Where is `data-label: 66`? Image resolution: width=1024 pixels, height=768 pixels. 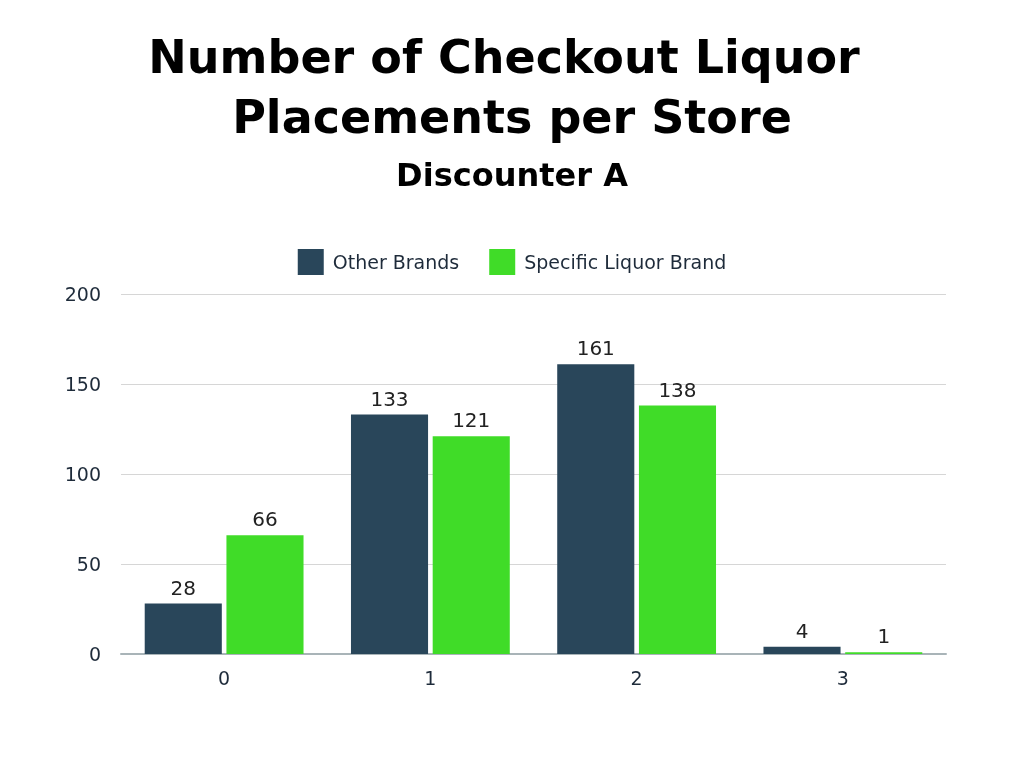 data-label: 66 is located at coordinates (265, 519).